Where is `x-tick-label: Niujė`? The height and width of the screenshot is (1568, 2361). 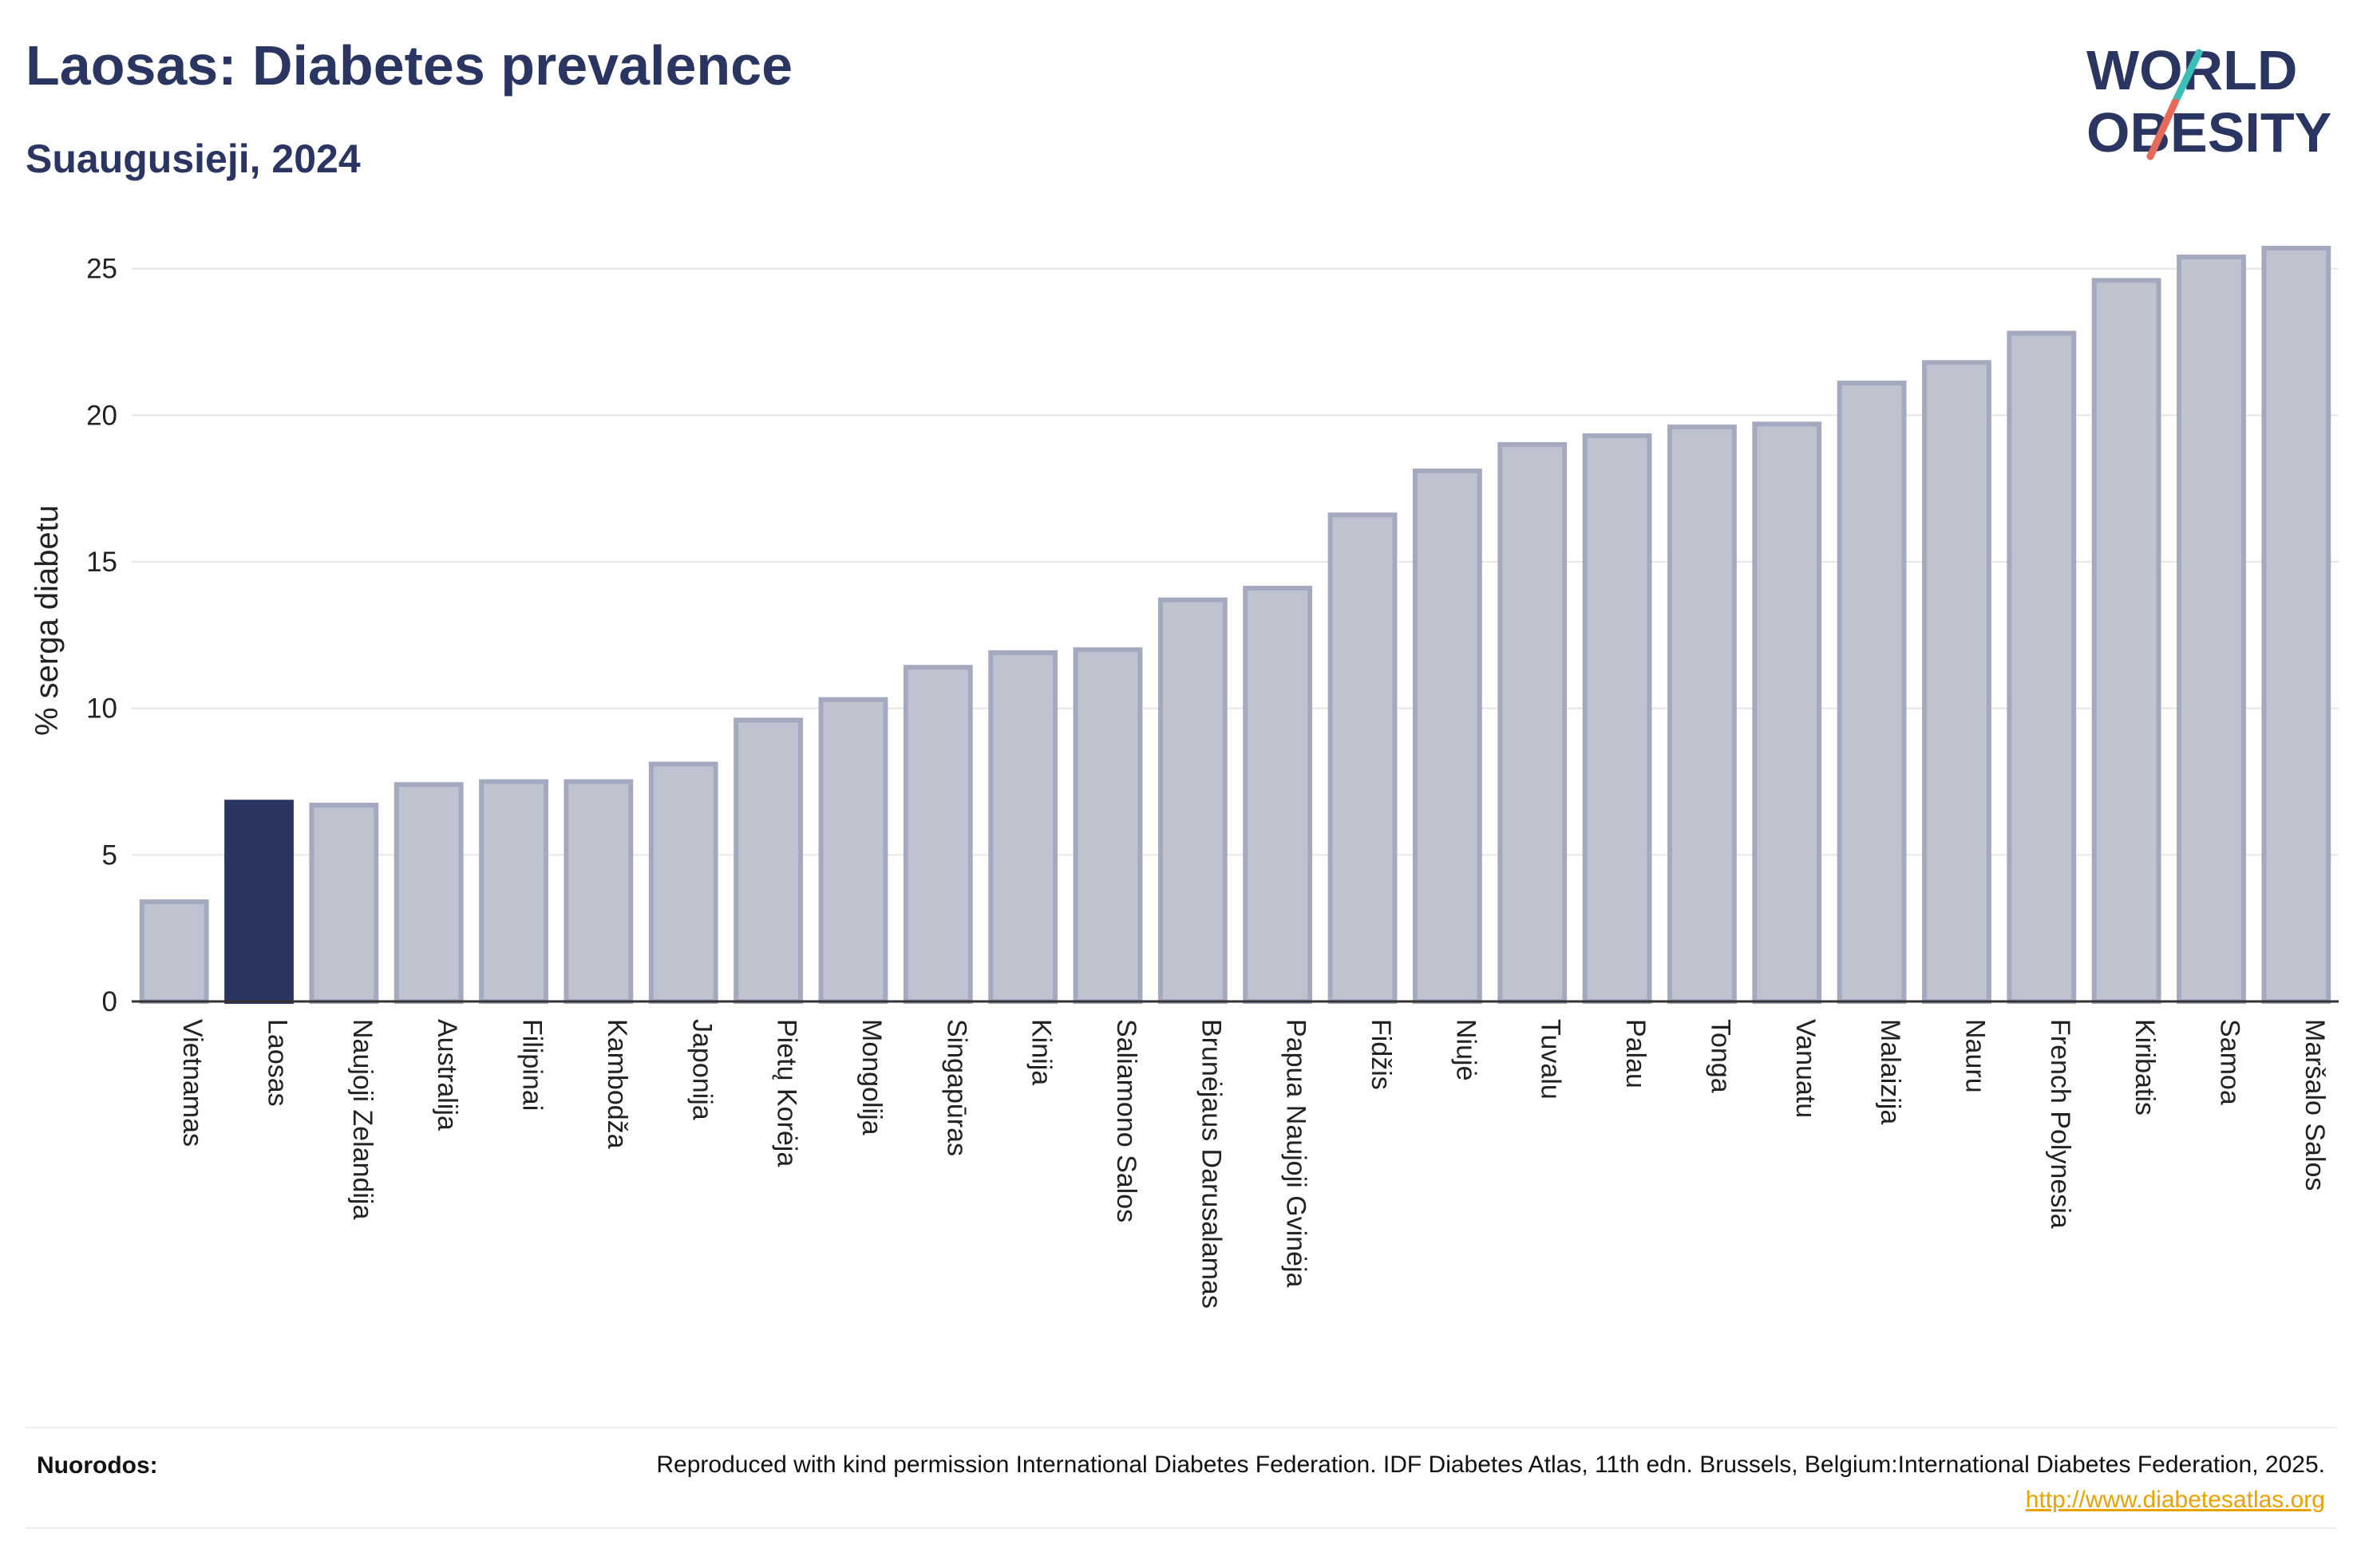
x-tick-label: Niujė is located at coordinates (1465, 1049).